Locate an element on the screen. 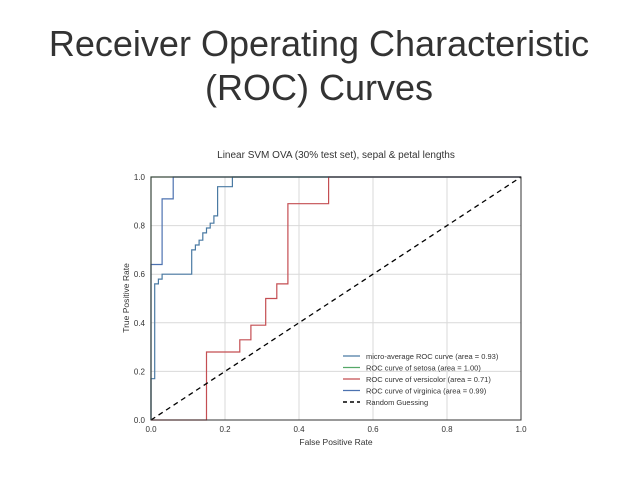 The width and height of the screenshot is (638, 479). x-tick-label: 1.0 is located at coordinates (521, 429).